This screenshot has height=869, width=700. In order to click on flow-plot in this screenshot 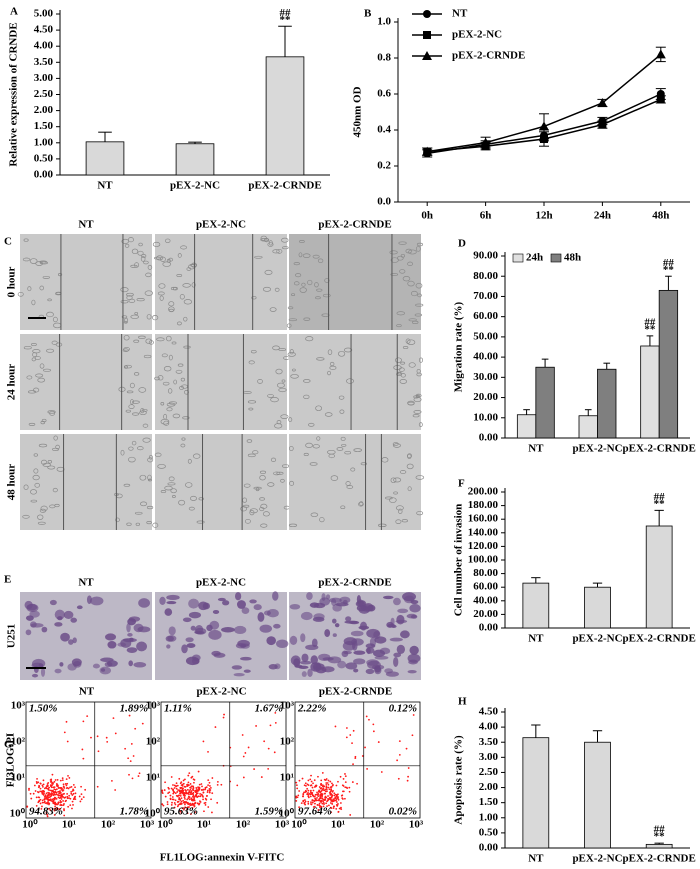, I will do `click(88, 760)`.